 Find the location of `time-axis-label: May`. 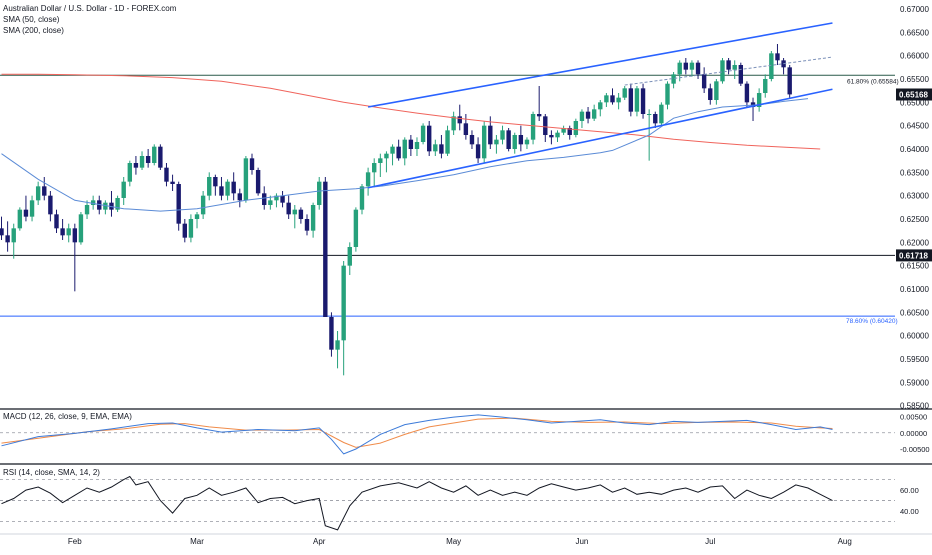

time-axis-label: May is located at coordinates (453, 541).